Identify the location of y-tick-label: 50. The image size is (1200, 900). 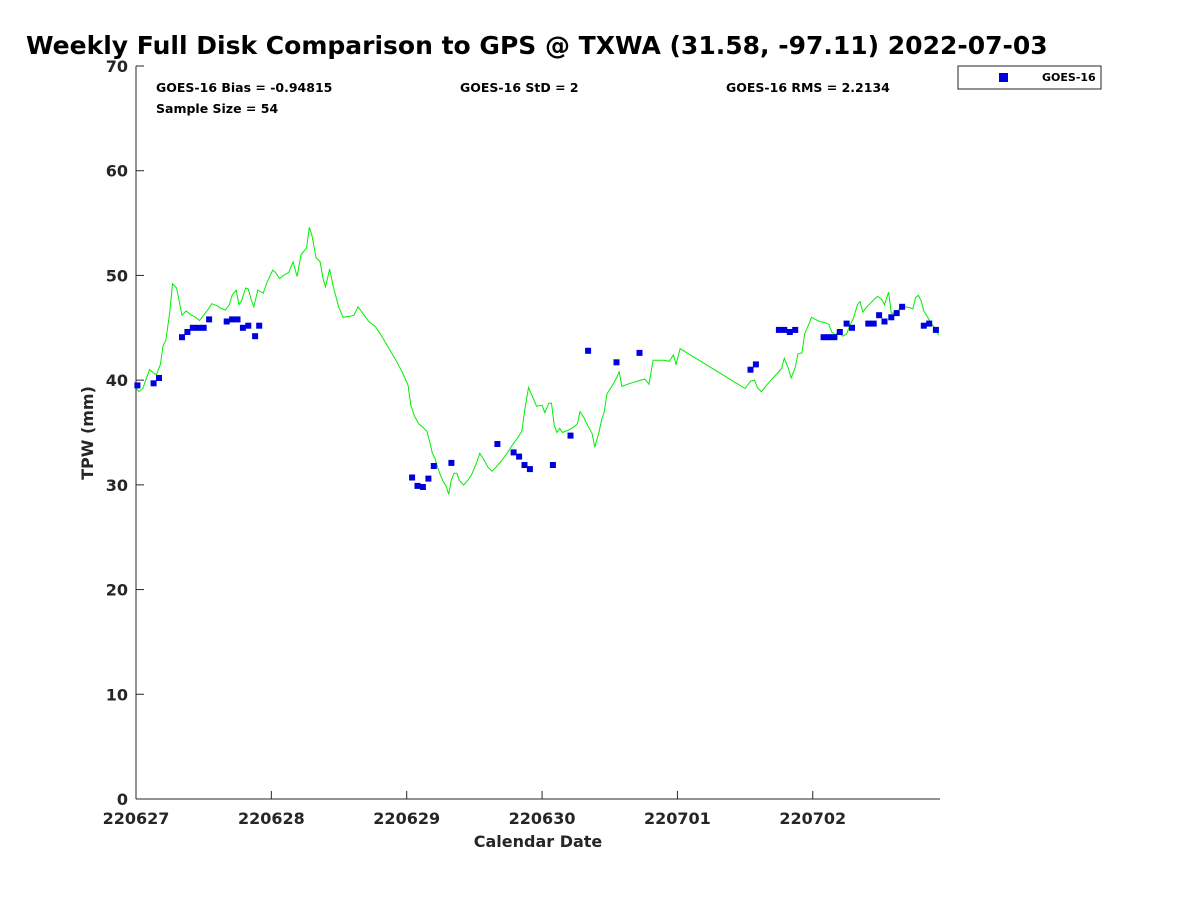
(117, 275).